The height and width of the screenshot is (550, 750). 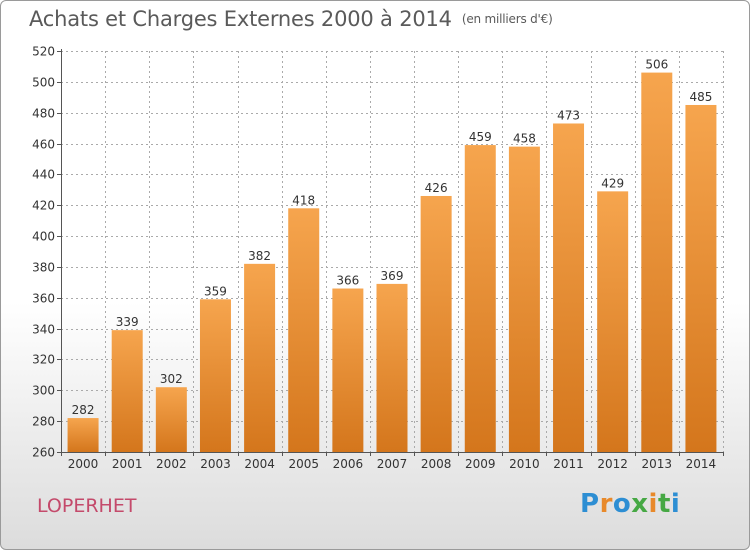 I want to click on y-tick-label: 460, so click(x=43, y=145).